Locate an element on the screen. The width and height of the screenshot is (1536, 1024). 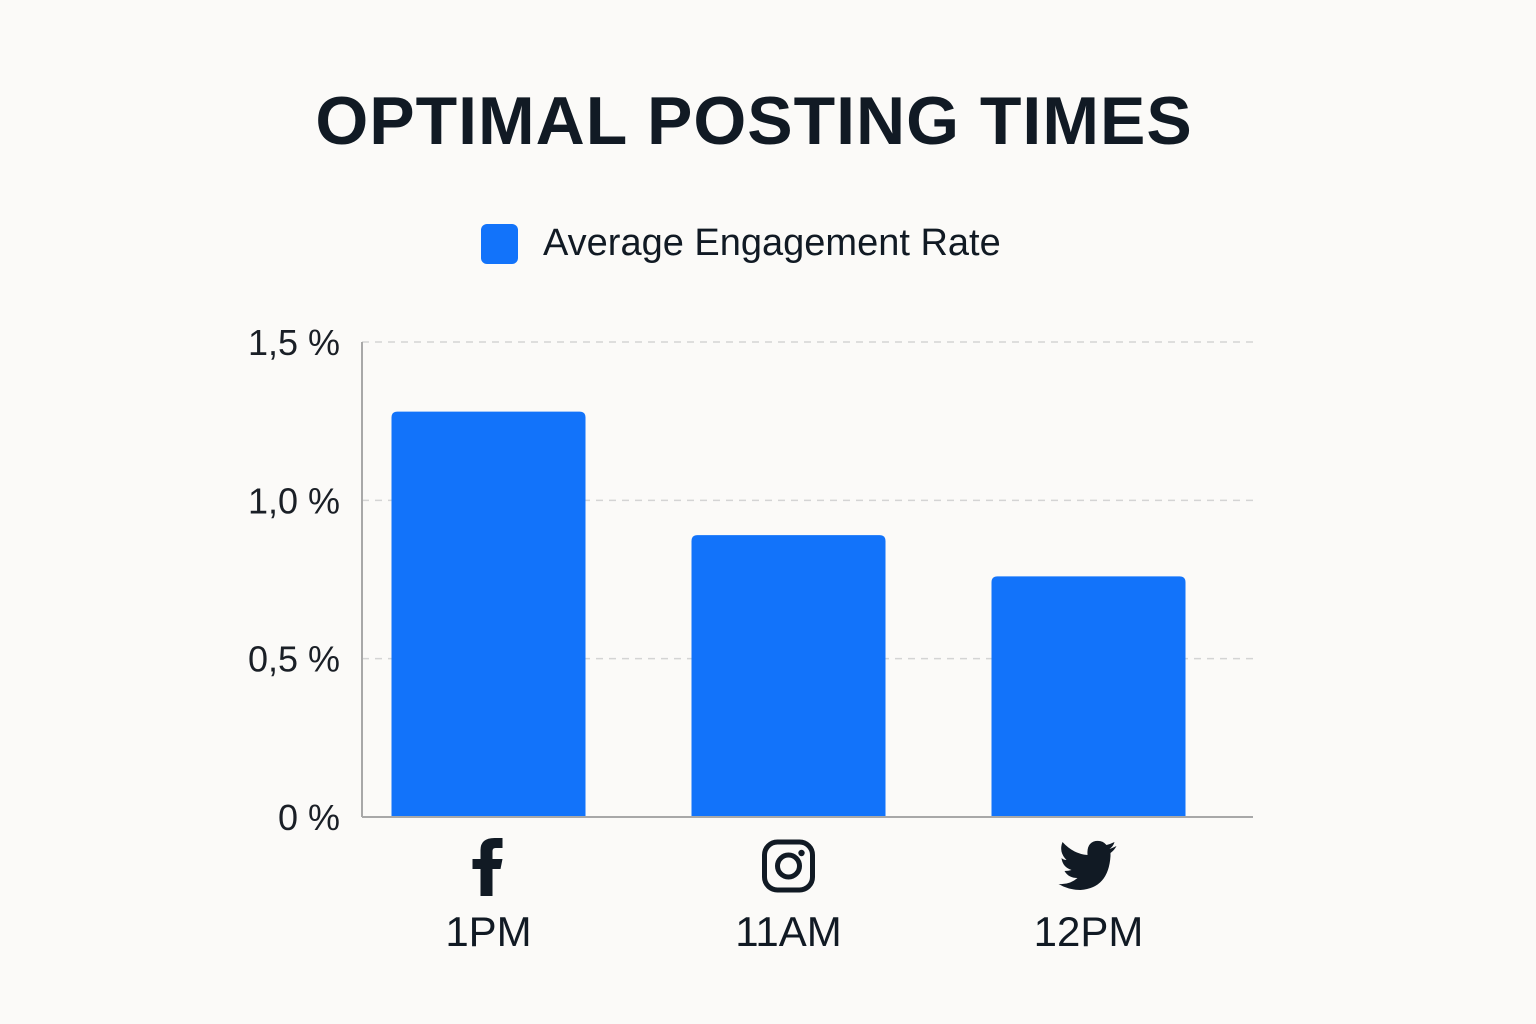
facebook-icon is located at coordinates (487, 867).